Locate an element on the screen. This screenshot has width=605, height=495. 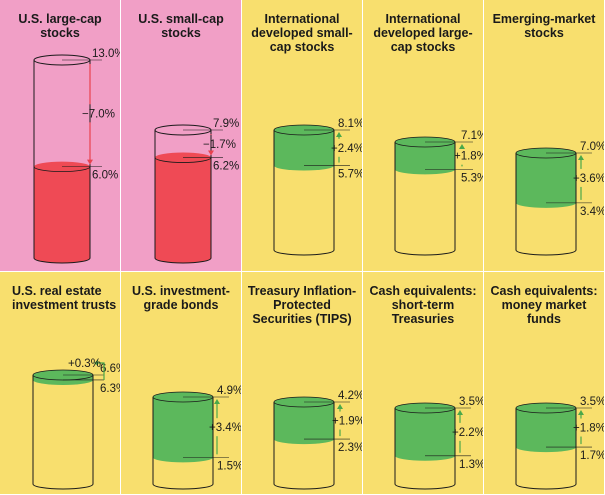
panel-title: U.S. small-cap stocks is located at coordinates (181, 26).